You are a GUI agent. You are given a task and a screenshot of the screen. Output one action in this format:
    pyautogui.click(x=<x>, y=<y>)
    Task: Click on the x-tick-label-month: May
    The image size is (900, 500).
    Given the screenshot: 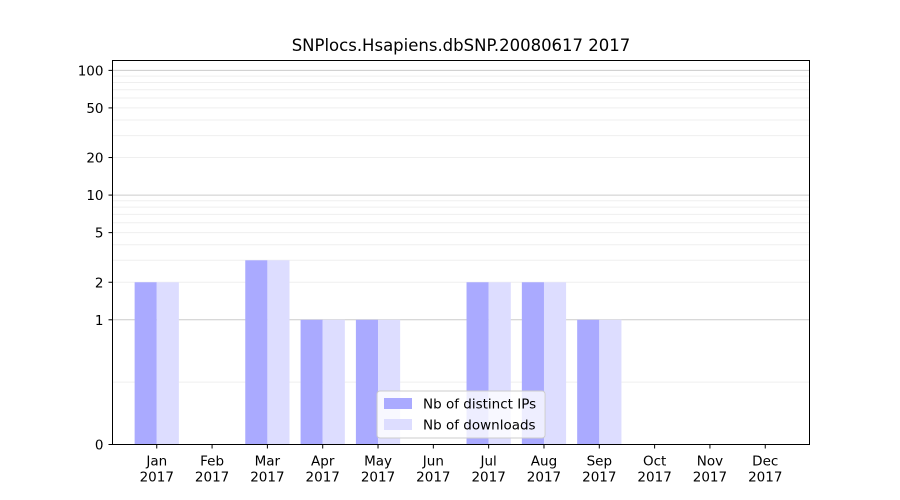 What is the action you would take?
    pyautogui.click(x=378, y=462)
    